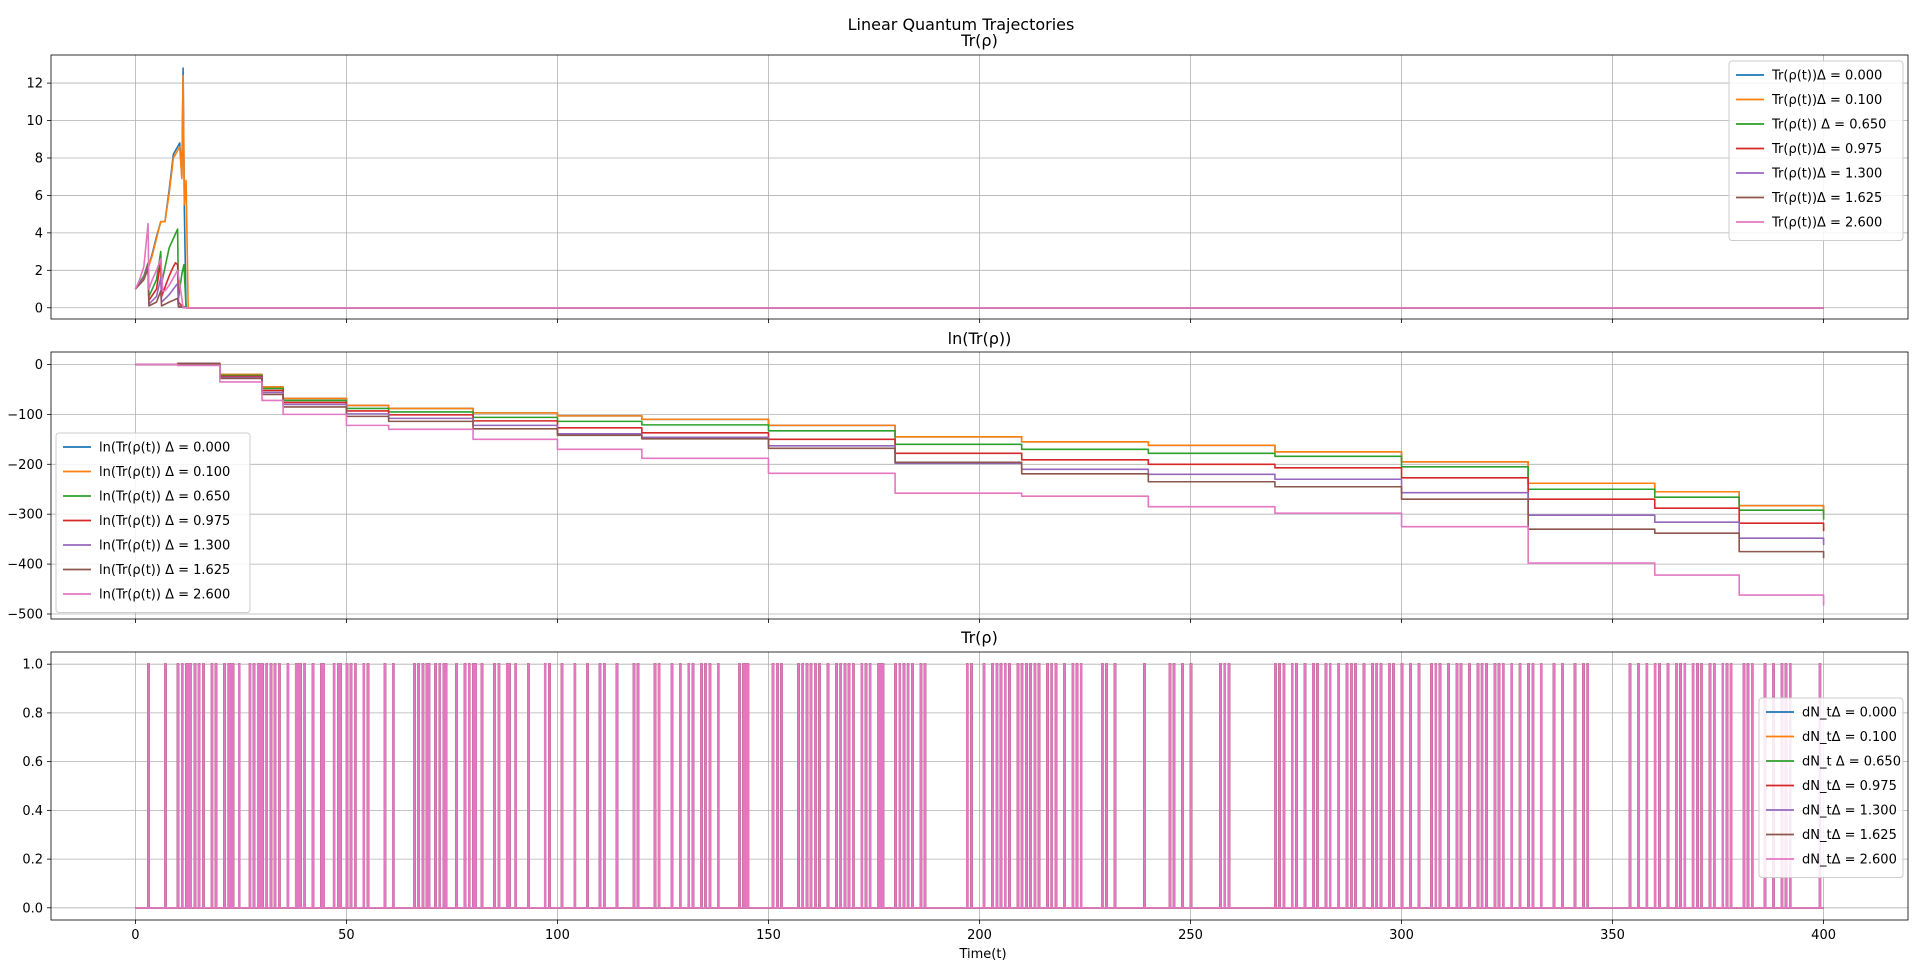 The width and height of the screenshot is (1920, 965). What do you see at coordinates (164, 448) in the screenshot?
I see `legend-entry: ln(Tr(ρ(t)) Δ = 0.000` at bounding box center [164, 448].